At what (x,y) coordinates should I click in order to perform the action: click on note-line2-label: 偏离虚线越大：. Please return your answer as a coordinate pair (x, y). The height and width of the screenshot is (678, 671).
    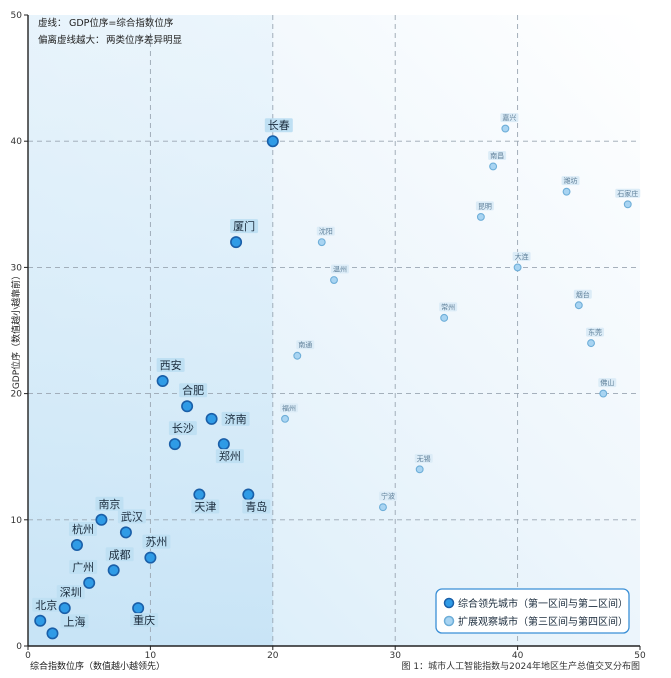
    Looking at the image, I should click on (71, 40).